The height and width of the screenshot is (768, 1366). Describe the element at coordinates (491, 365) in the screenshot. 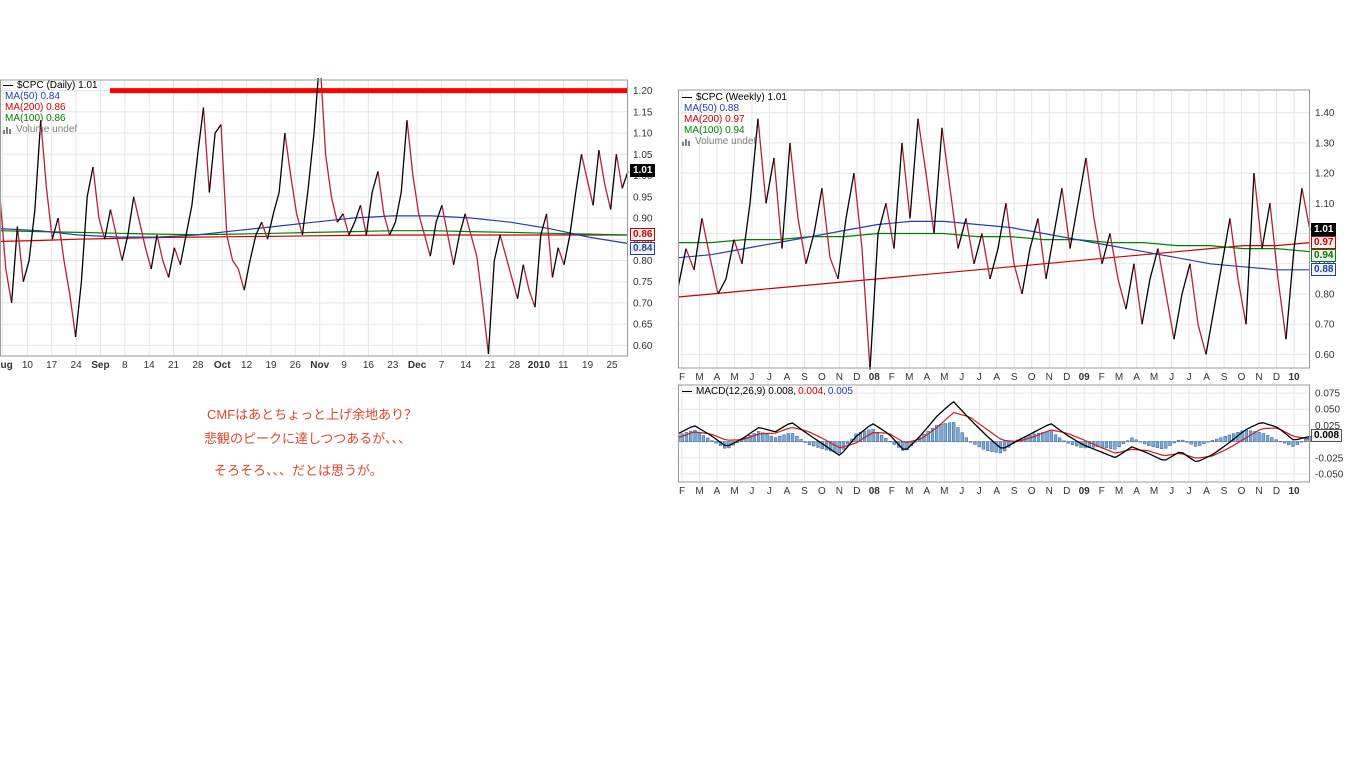

I see `svg-text: 21` at that location.